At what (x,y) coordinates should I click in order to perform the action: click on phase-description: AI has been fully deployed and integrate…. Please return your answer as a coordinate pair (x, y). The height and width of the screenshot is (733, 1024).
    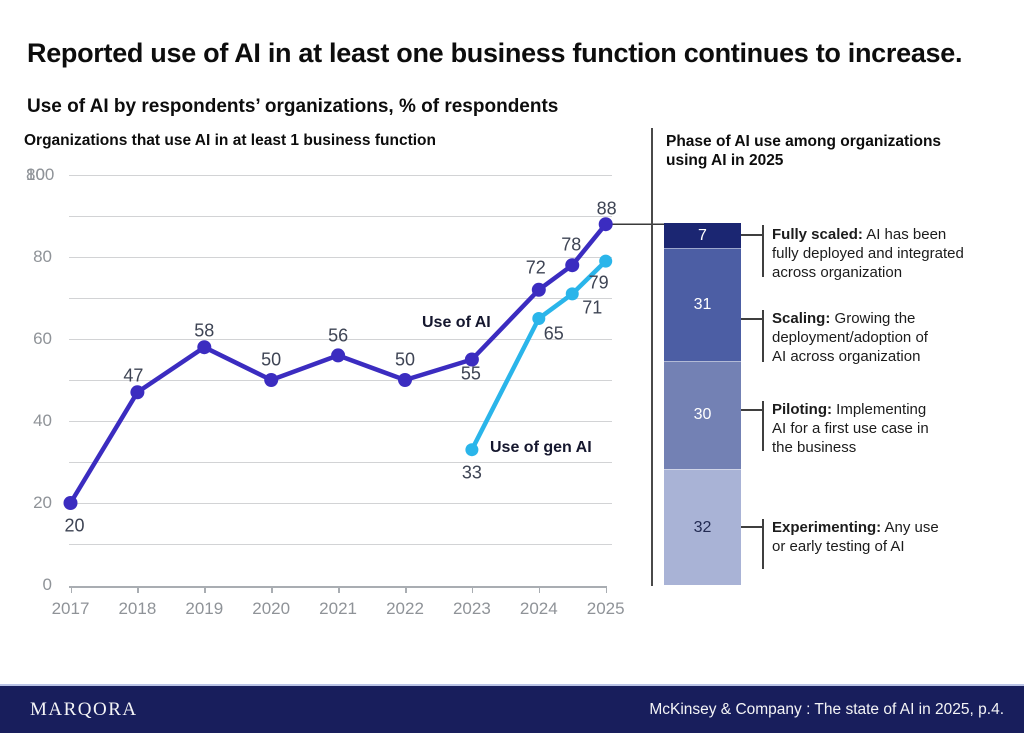
    Looking at the image, I should click on (868, 253).